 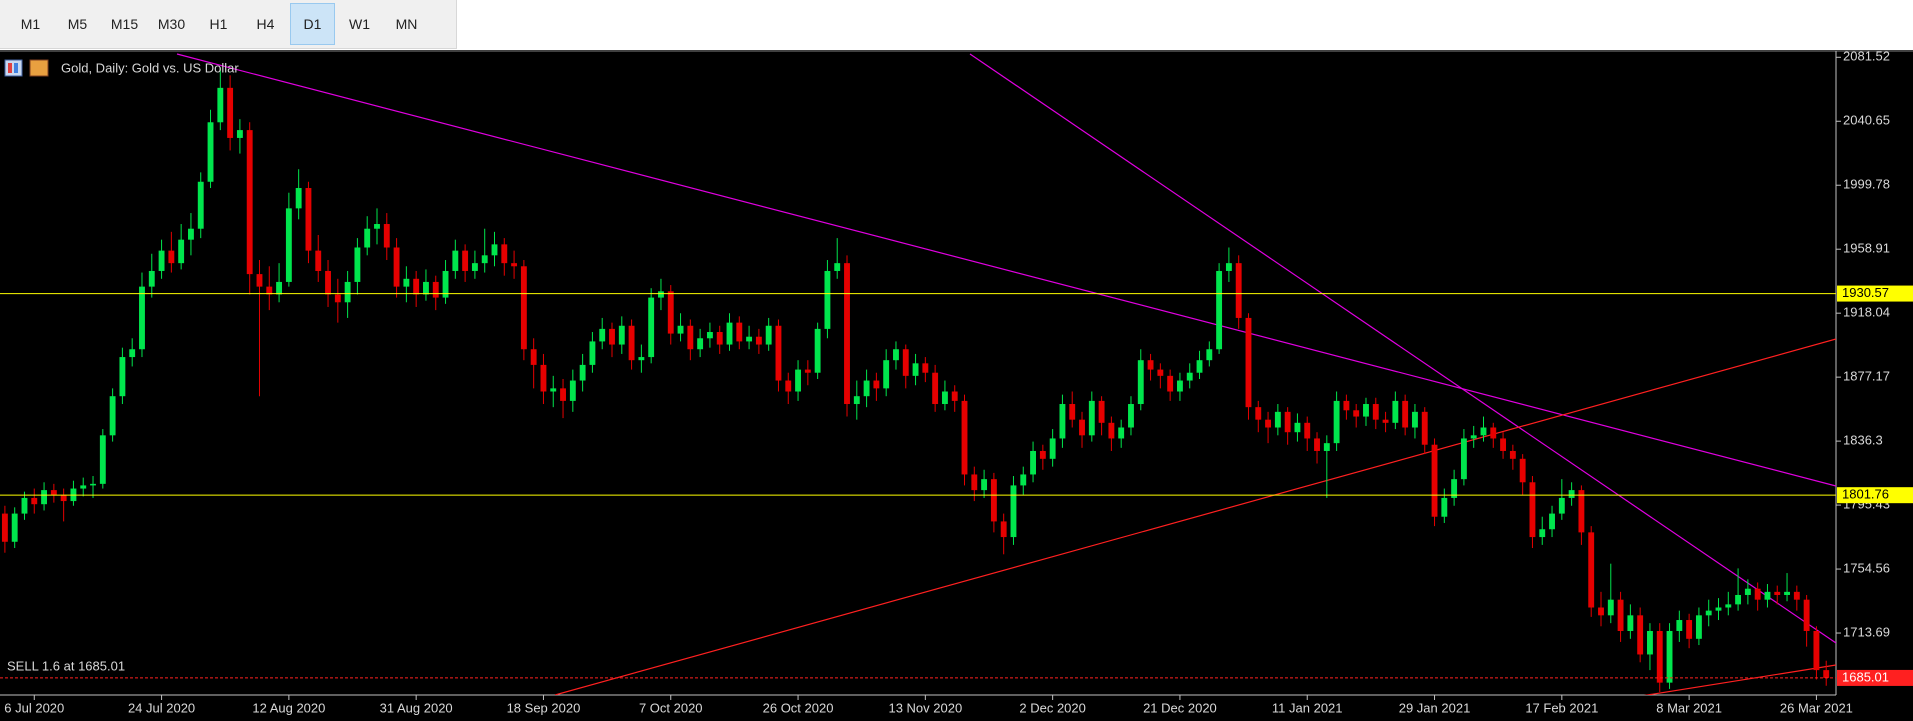 What do you see at coordinates (1689, 707) in the screenshot?
I see `x-tick-label: 8 Mar 2021` at bounding box center [1689, 707].